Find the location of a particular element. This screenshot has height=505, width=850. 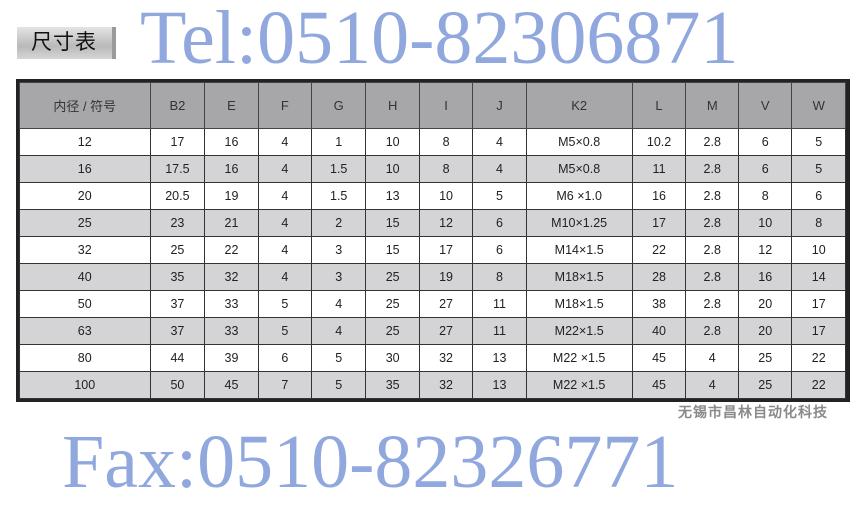

table-row: 12 17 16 4 1 10 8 4 M5×0.8 10.2 2.8 6 5 is located at coordinates (432, 142).